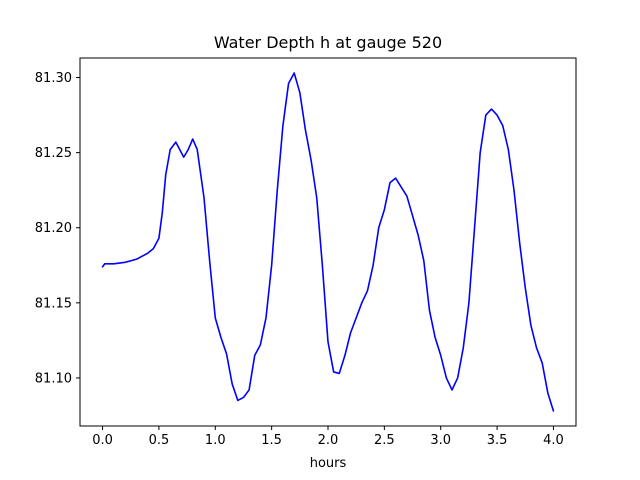  I want to click on y-tick-label: 81.15, so click(53, 303).